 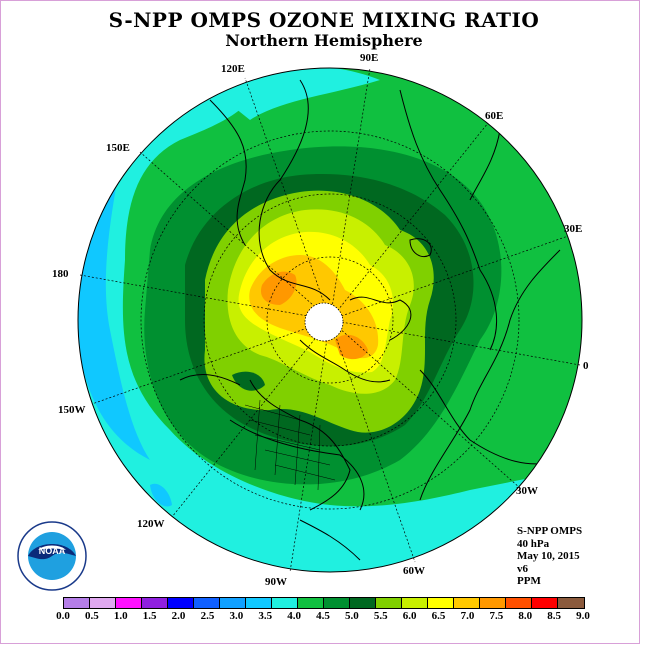 What do you see at coordinates (369, 58) in the screenshot?
I see `lon-label-90e: 90E` at bounding box center [369, 58].